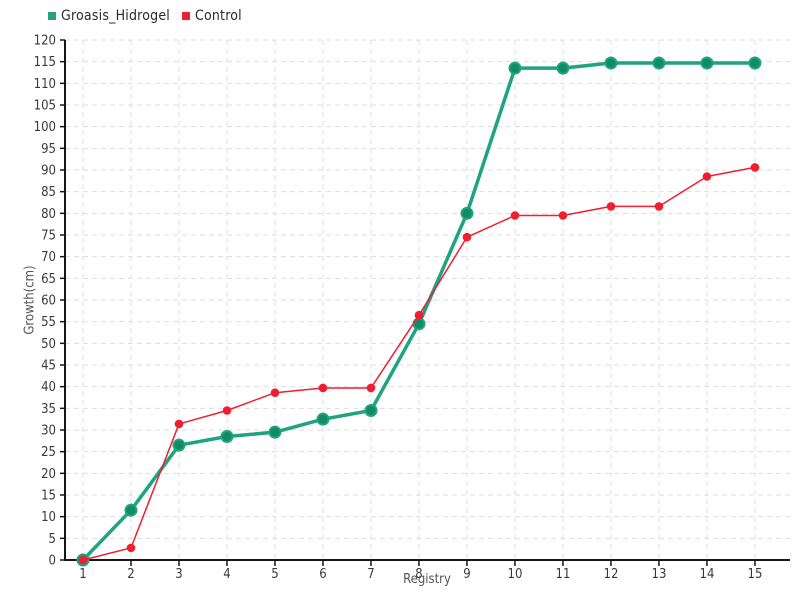  Describe the element at coordinates (48, 192) in the screenshot. I see `svg-text: 85` at that location.